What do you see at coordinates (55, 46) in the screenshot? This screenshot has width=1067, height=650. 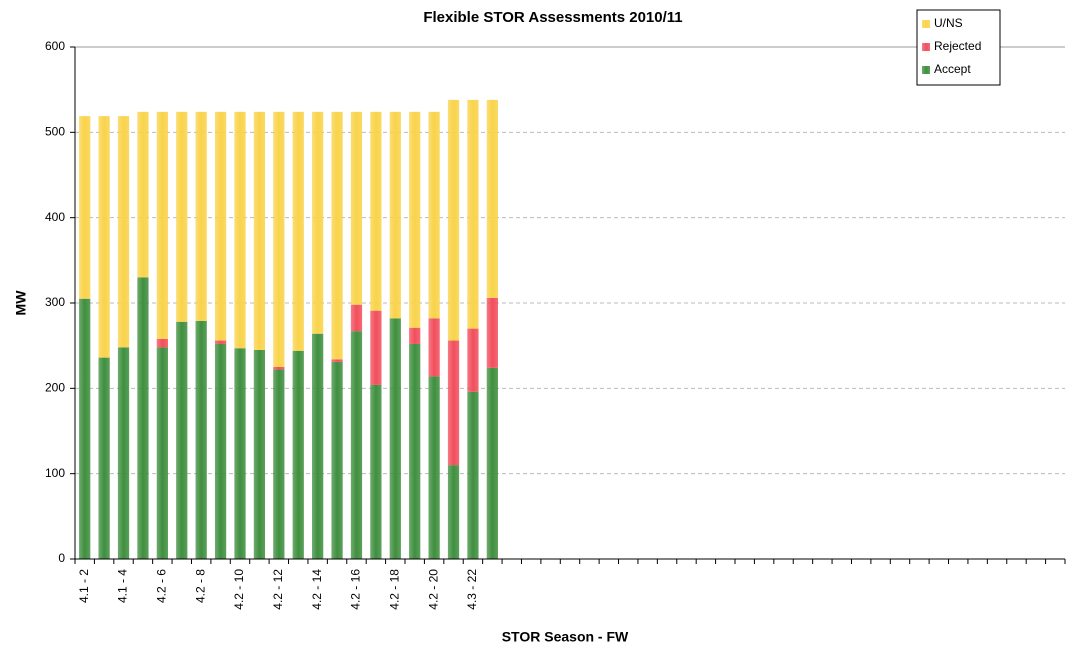 I see `y-tick-label: 600` at bounding box center [55, 46].